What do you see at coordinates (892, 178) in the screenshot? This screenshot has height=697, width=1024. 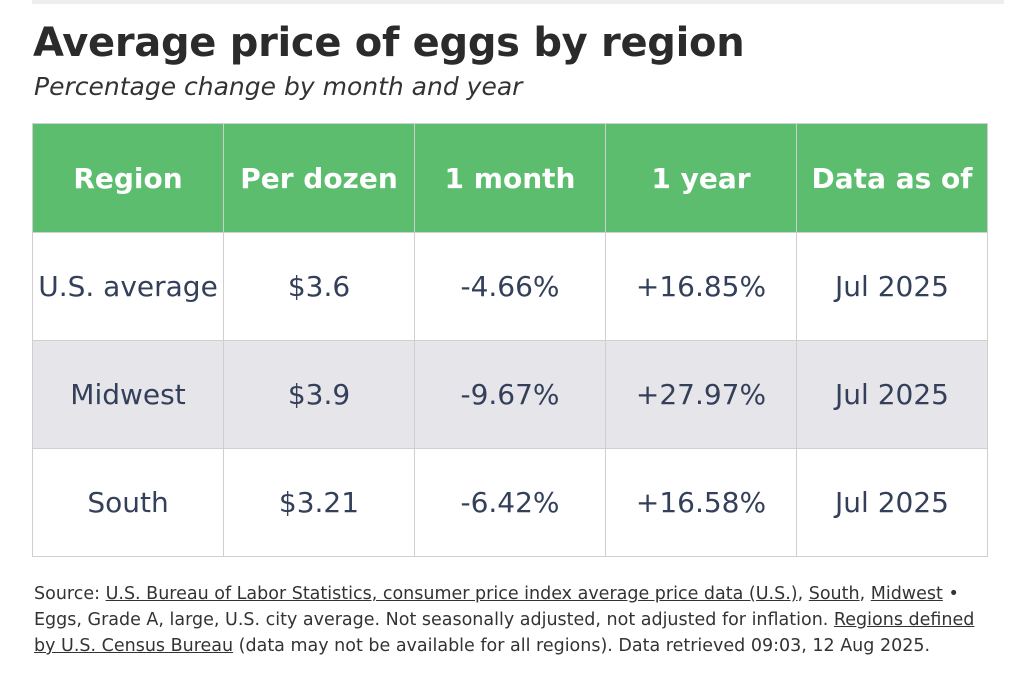 I see `header-data-as-of: Data as of` at bounding box center [892, 178].